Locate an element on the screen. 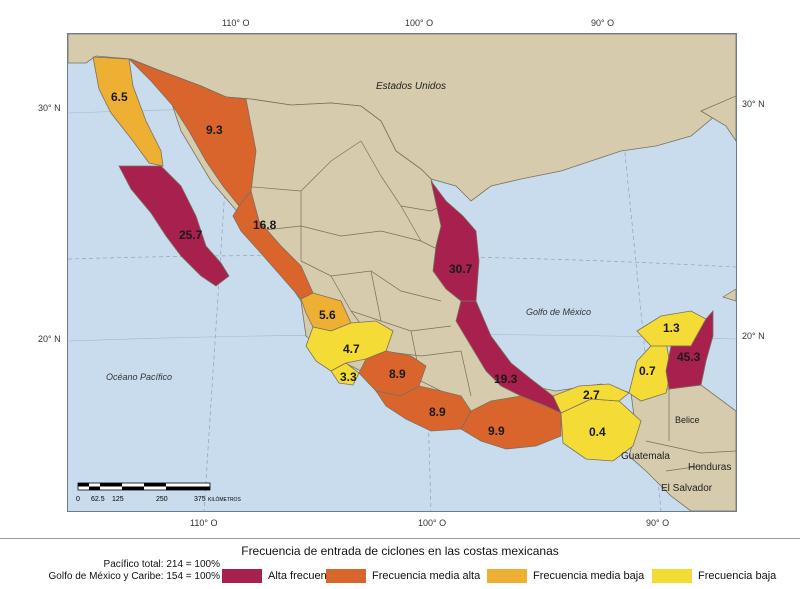 This screenshot has height=589, width=800. value-baja-norte: 6.5 is located at coordinates (119, 97).